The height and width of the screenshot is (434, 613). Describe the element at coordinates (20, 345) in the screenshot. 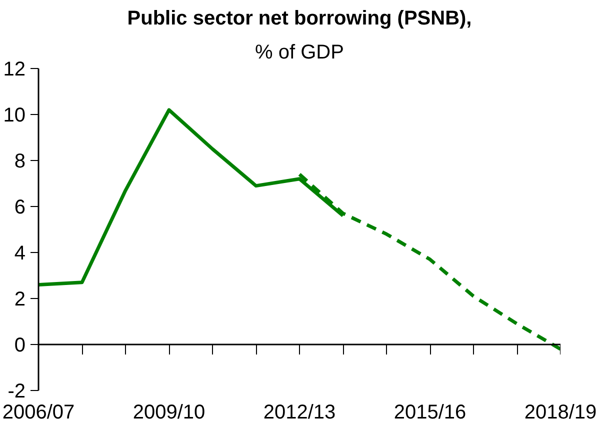

I see `y-tick-label: 0` at that location.